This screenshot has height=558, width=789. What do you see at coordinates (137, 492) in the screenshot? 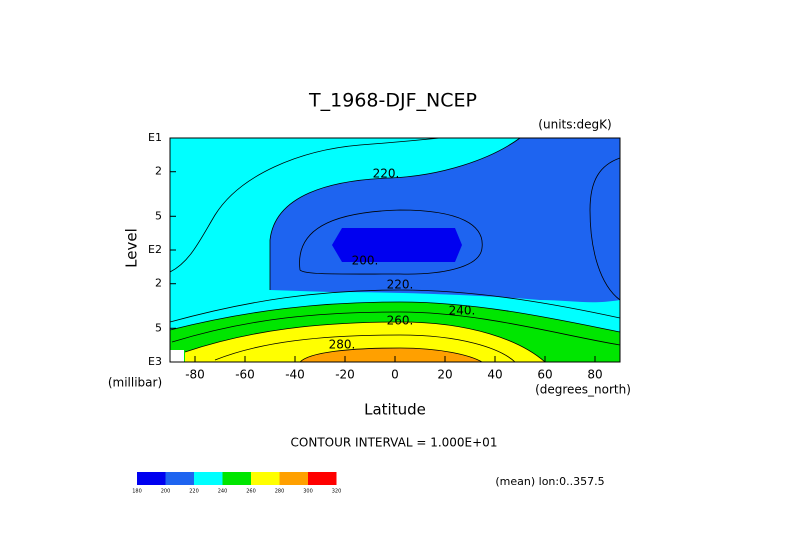
I see `colorbar-label: 180` at bounding box center [137, 492].